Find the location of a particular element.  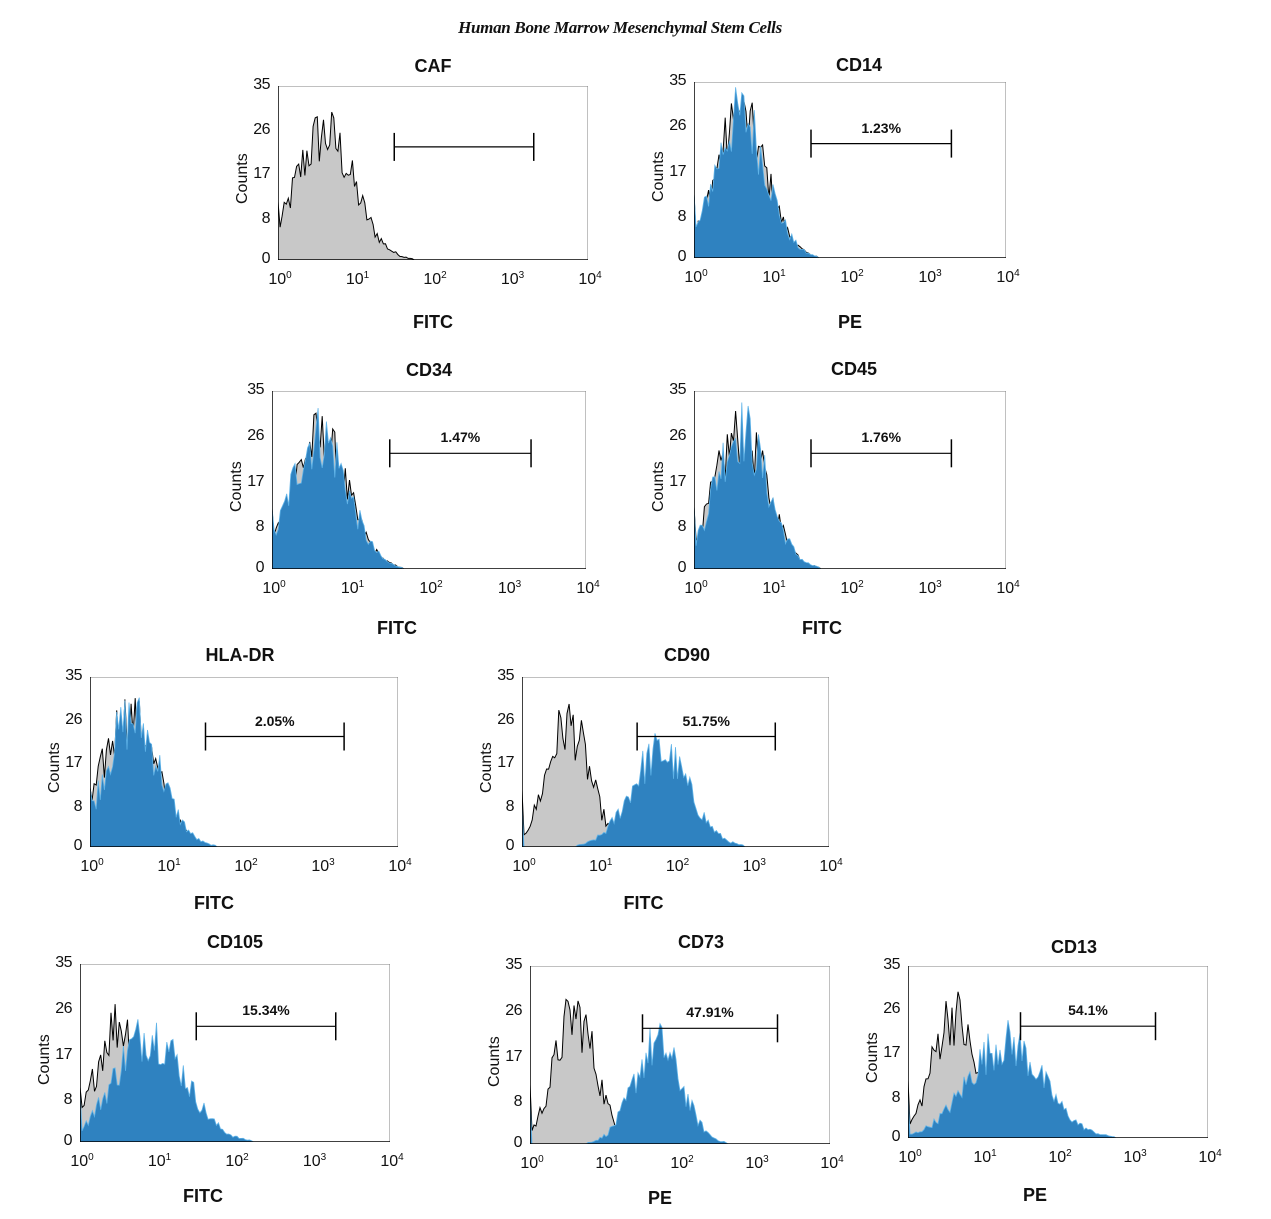

panel-title-cd34: CD34 is located at coordinates (429, 370).